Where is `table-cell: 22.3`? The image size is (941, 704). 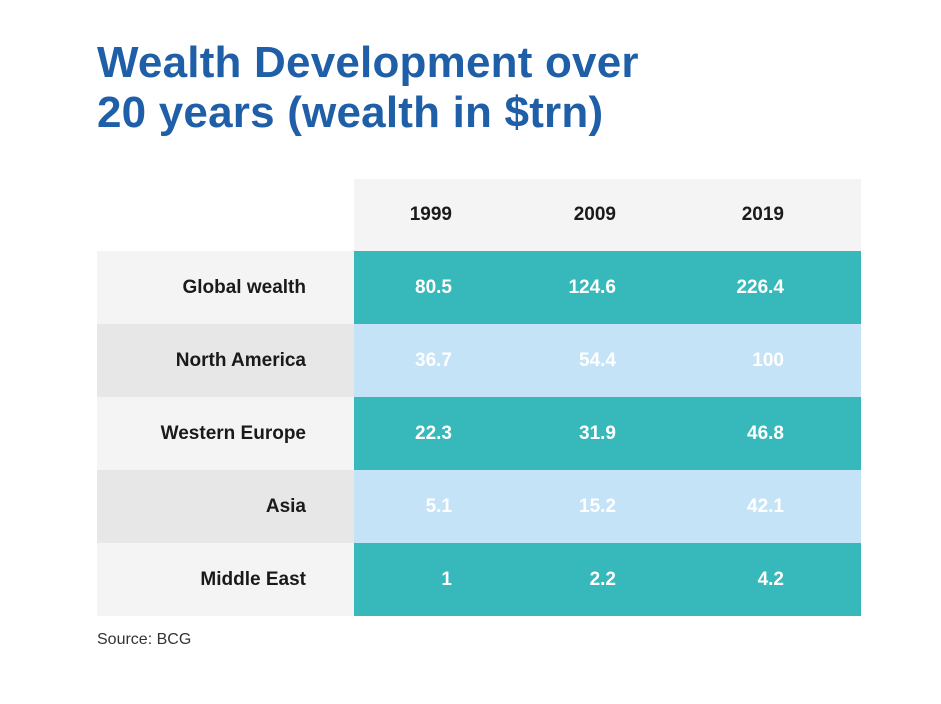
table-cell: 22.3 is located at coordinates (433, 433).